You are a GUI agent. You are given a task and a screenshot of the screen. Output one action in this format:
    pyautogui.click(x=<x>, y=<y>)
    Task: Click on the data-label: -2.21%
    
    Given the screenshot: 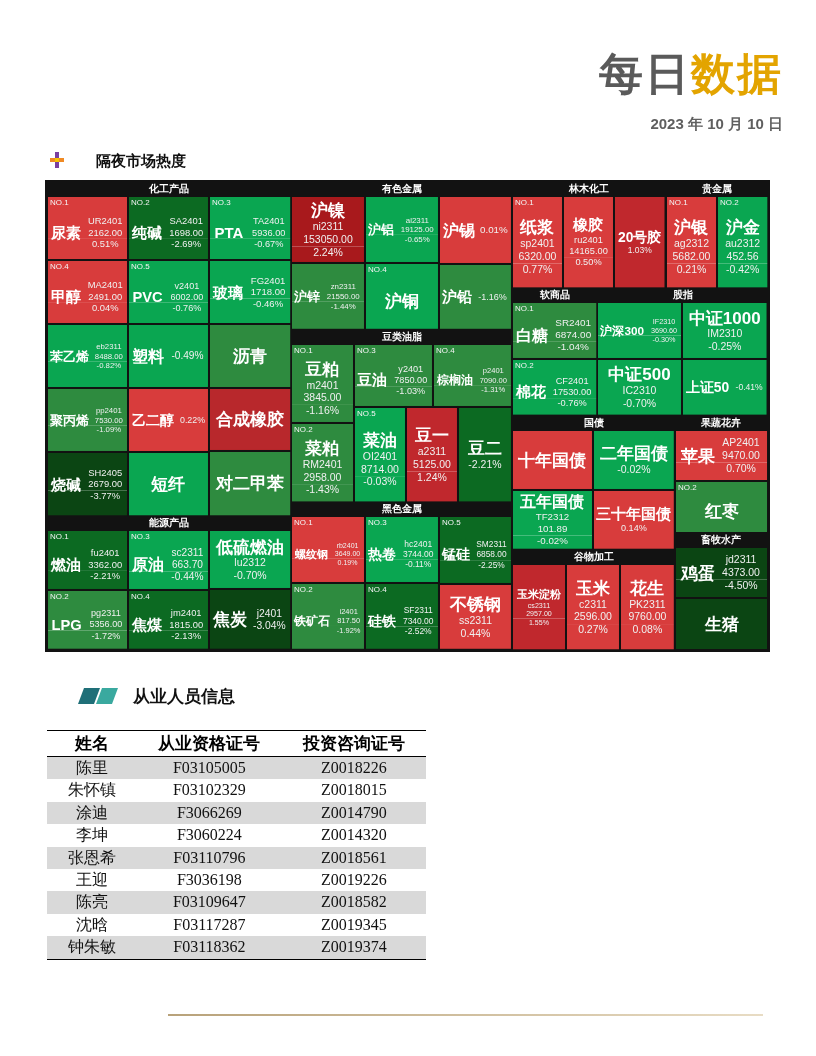 What is the action you would take?
    pyautogui.click(x=105, y=576)
    